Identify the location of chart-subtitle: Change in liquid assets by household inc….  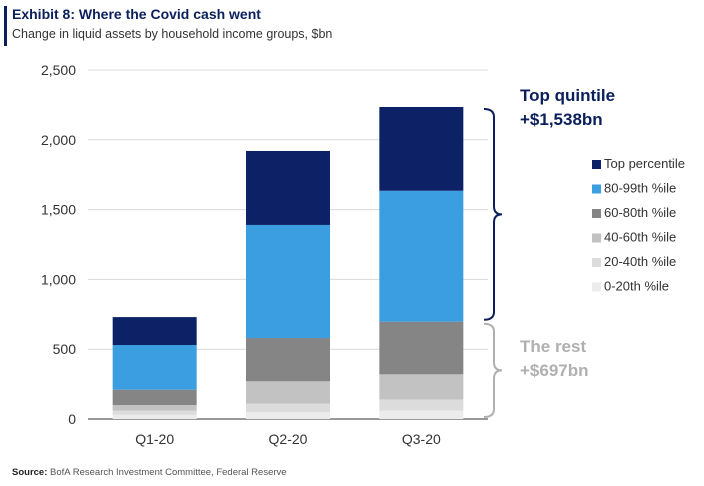
(172, 34).